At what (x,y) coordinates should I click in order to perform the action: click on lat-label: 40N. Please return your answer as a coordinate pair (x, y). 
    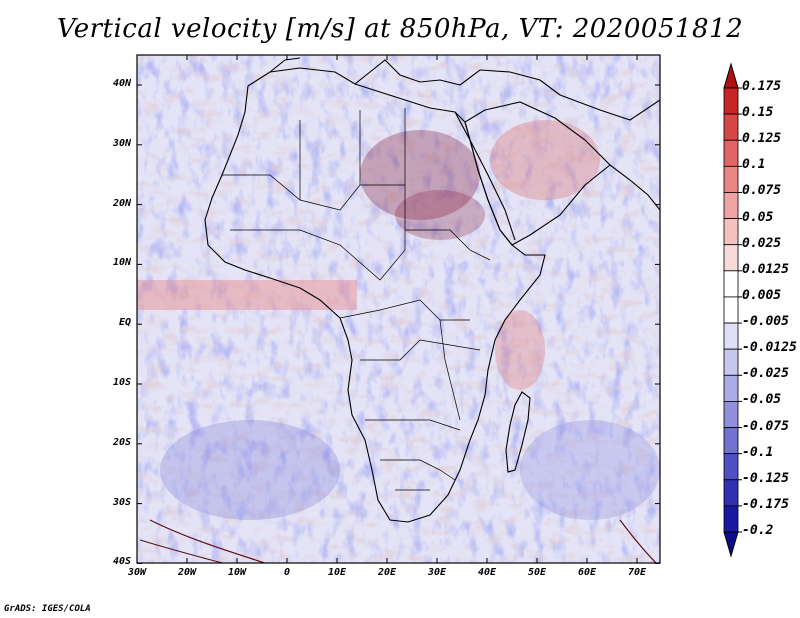
    Looking at the image, I should click on (121, 83).